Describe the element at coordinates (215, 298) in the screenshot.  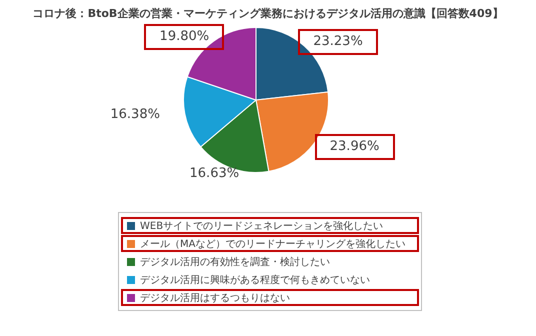
I see `legend-label: デジタル活用はするつもりはない` at that location.